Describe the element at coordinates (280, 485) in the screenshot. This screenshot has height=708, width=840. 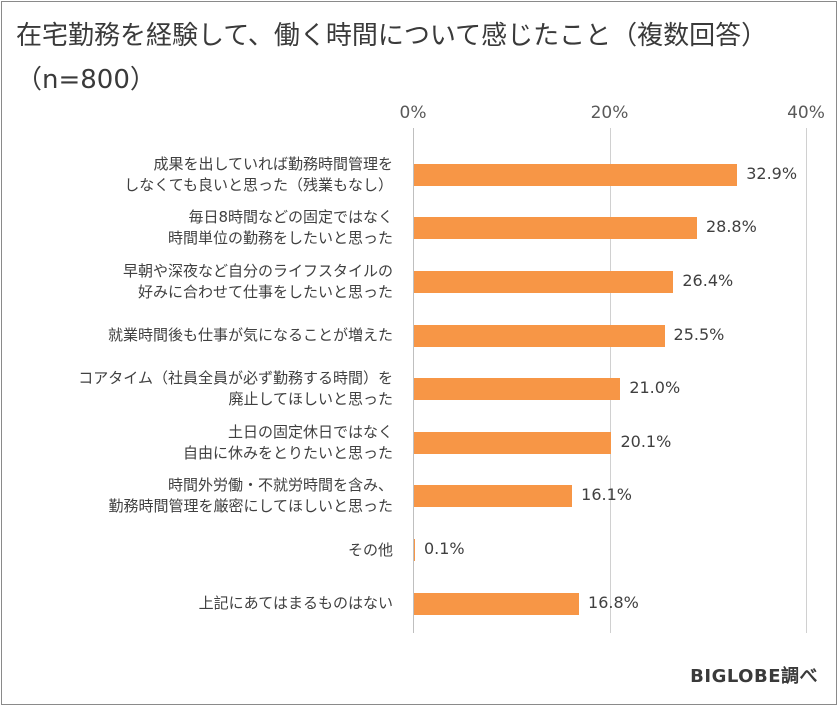
I see `category-label-line: 時間外労働・不就労時間を含み、` at that location.